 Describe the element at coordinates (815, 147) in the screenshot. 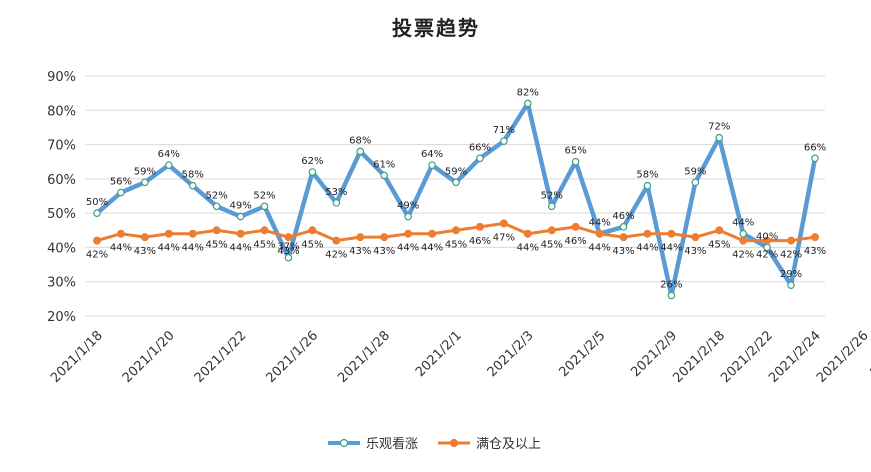

I see `data-label: 66%` at that location.